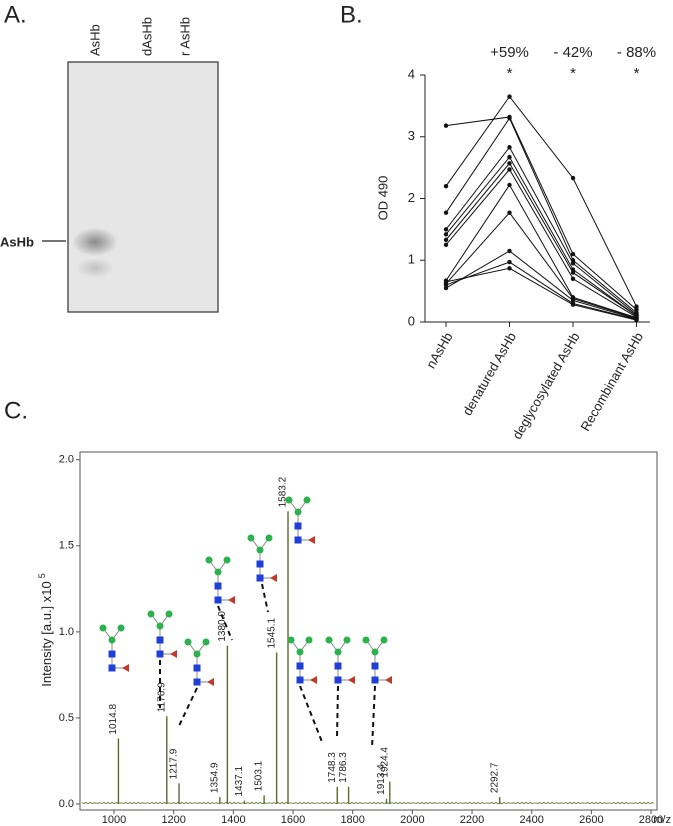 The image size is (673, 826). I want to click on y-tick-label: 0, so click(411, 320).